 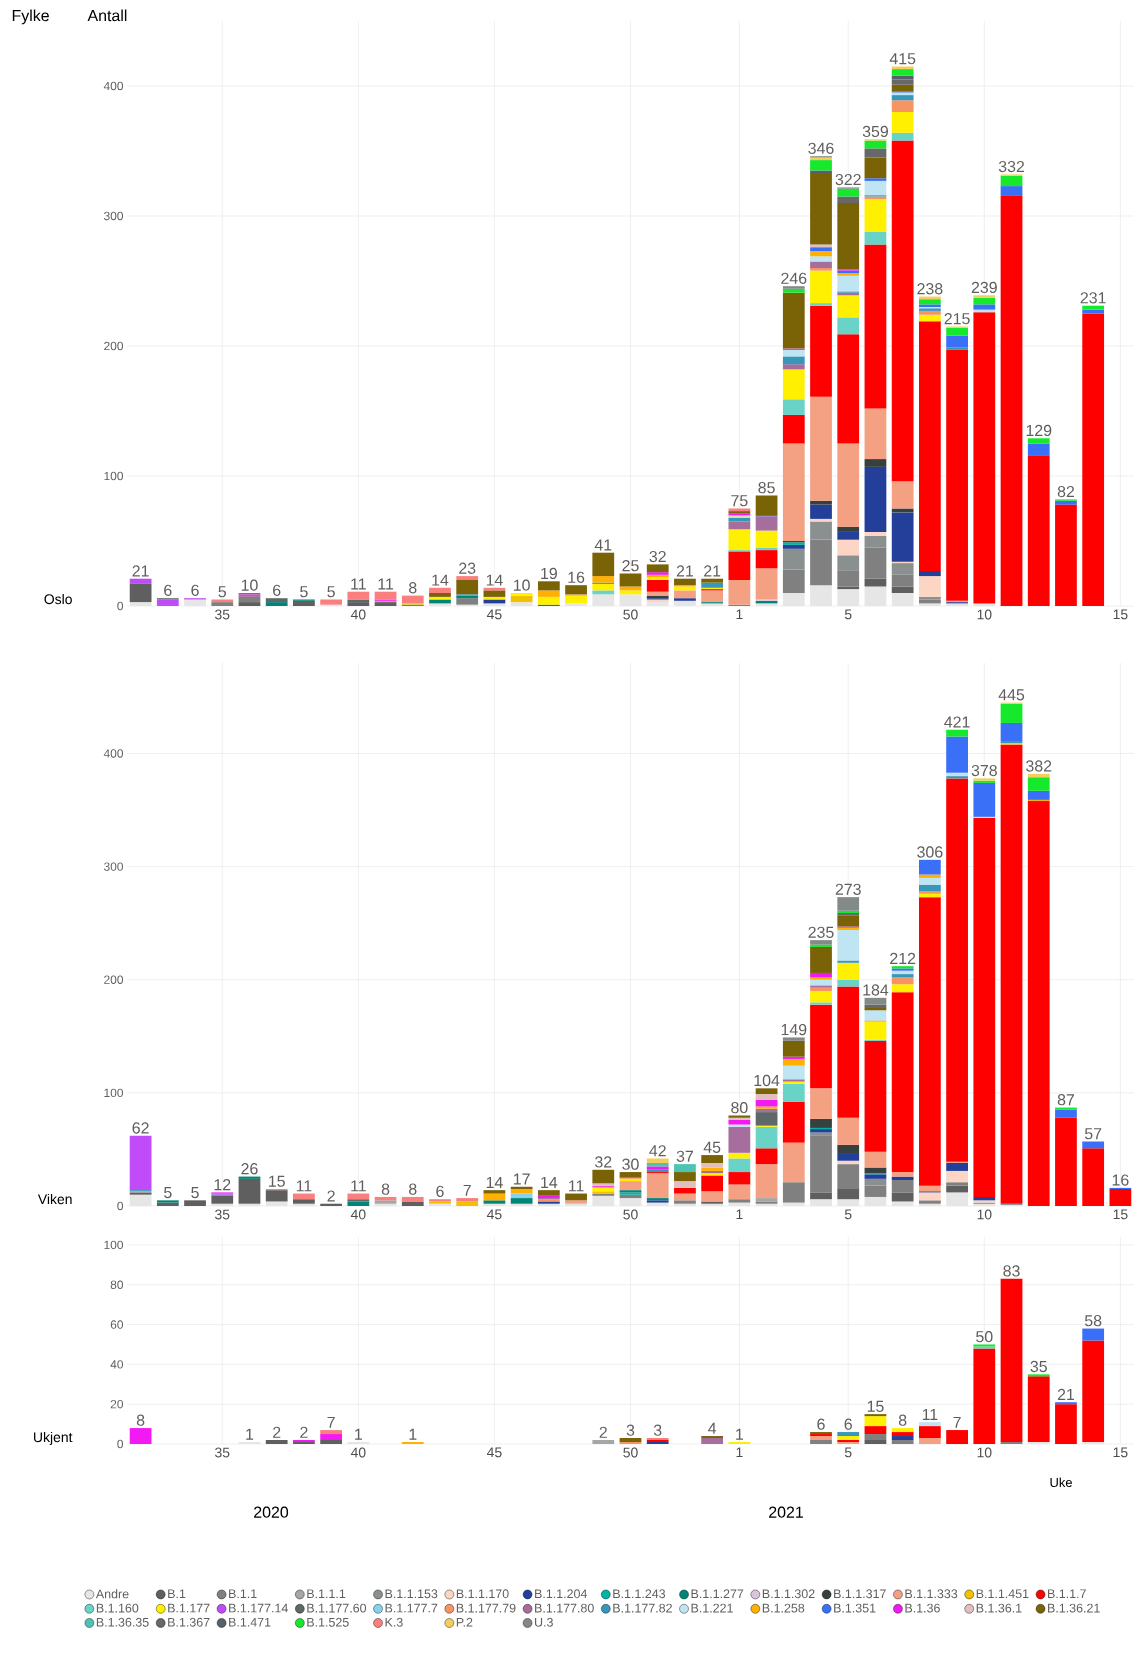 What do you see at coordinates (984, 1337) in the screenshot?
I see `total-label: 50` at bounding box center [984, 1337].